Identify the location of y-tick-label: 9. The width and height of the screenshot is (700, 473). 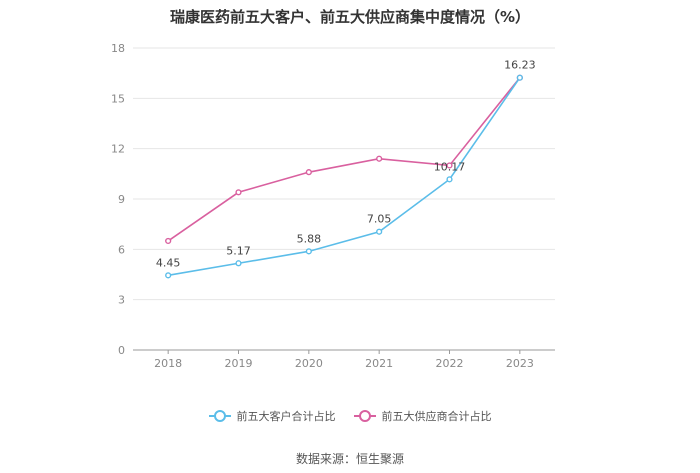
(121, 199).